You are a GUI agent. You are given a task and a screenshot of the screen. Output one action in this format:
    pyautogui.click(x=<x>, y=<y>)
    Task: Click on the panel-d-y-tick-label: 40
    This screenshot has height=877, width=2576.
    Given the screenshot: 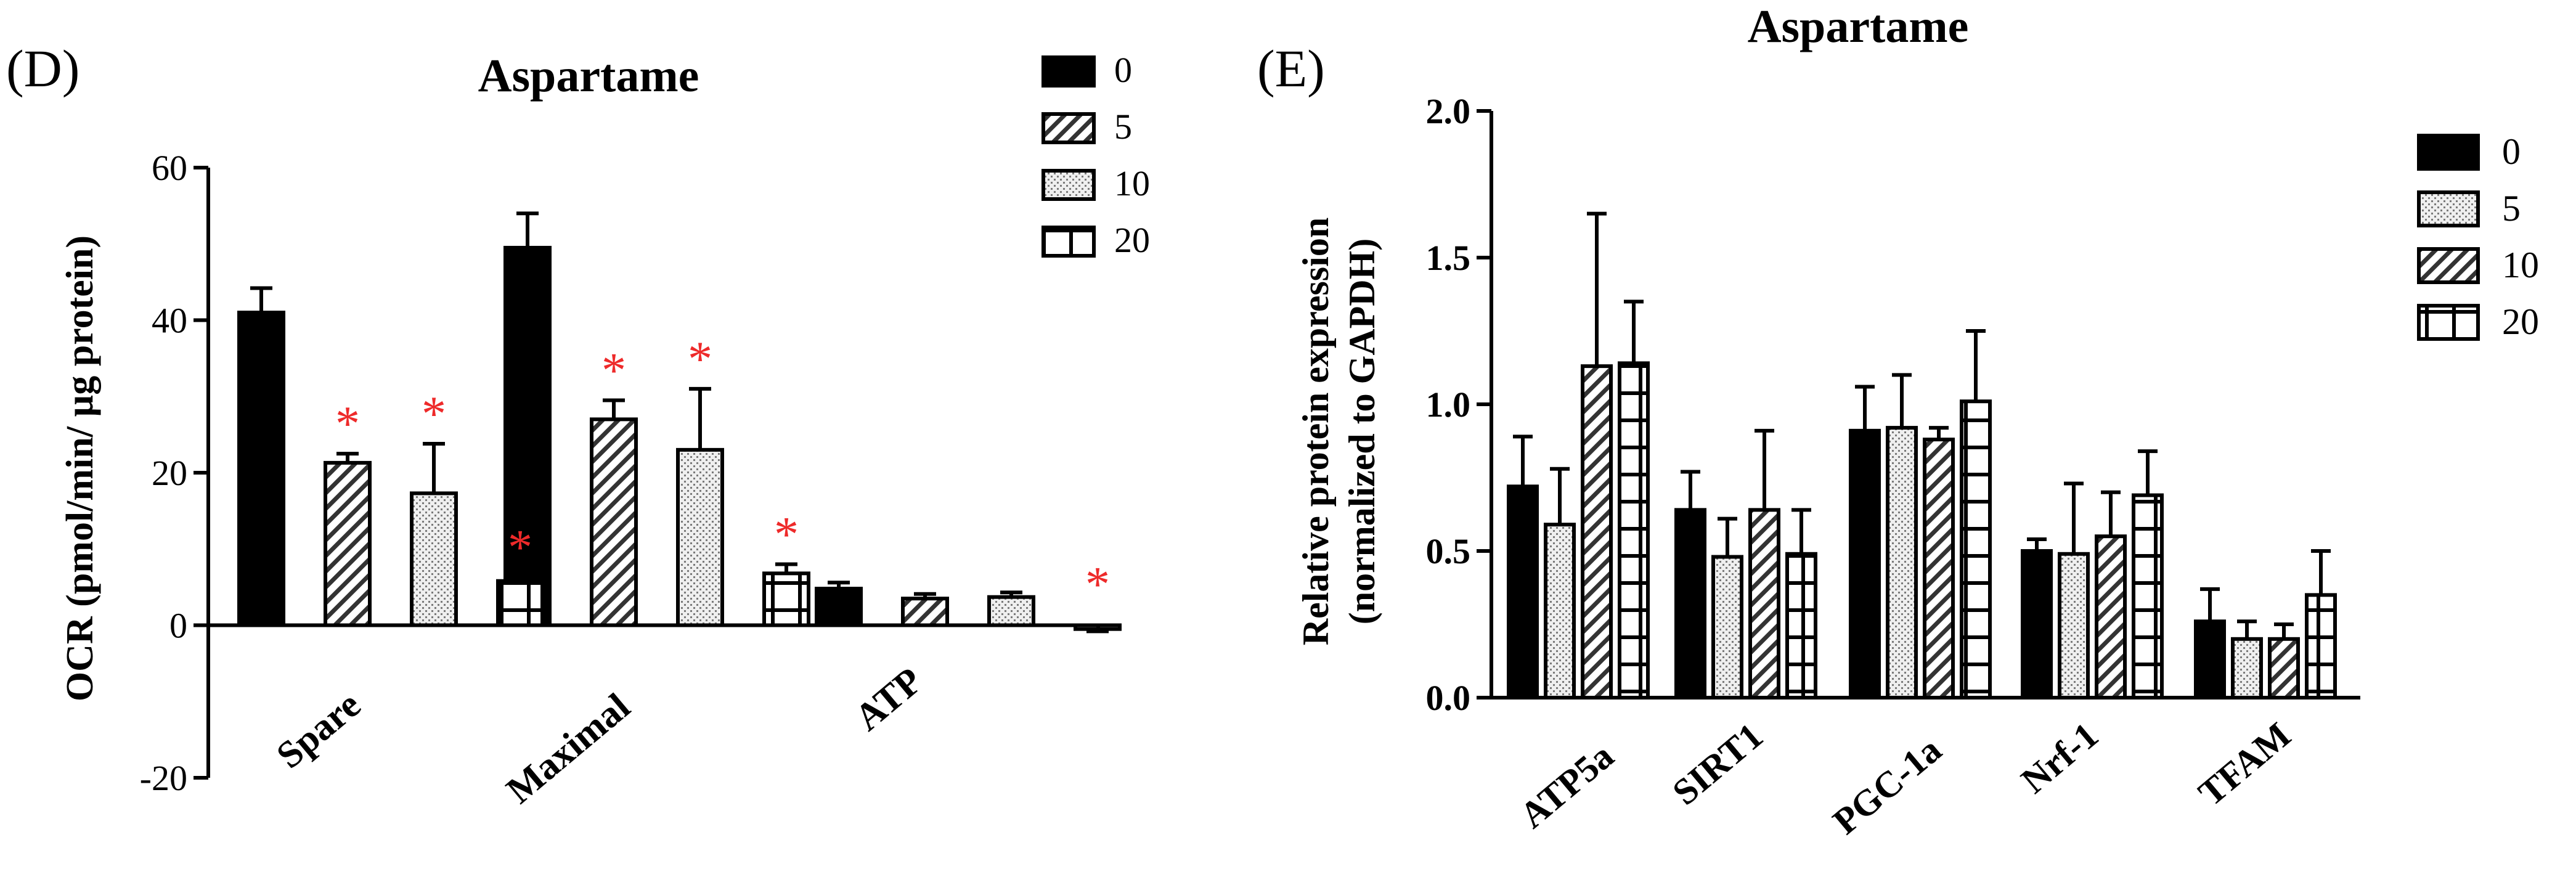 What is the action you would take?
    pyautogui.click(x=170, y=321)
    